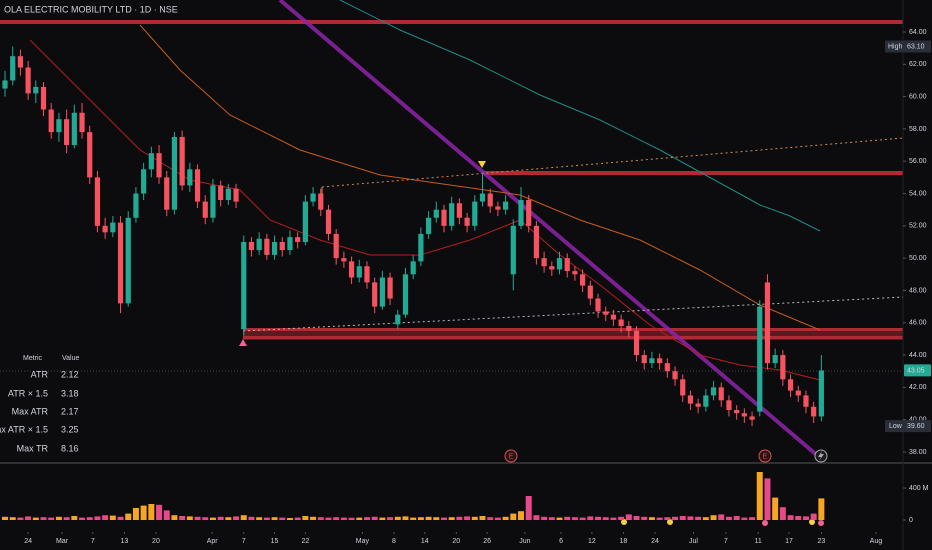 The image size is (932, 550). I want to click on x-tick-label: 24, so click(655, 541).